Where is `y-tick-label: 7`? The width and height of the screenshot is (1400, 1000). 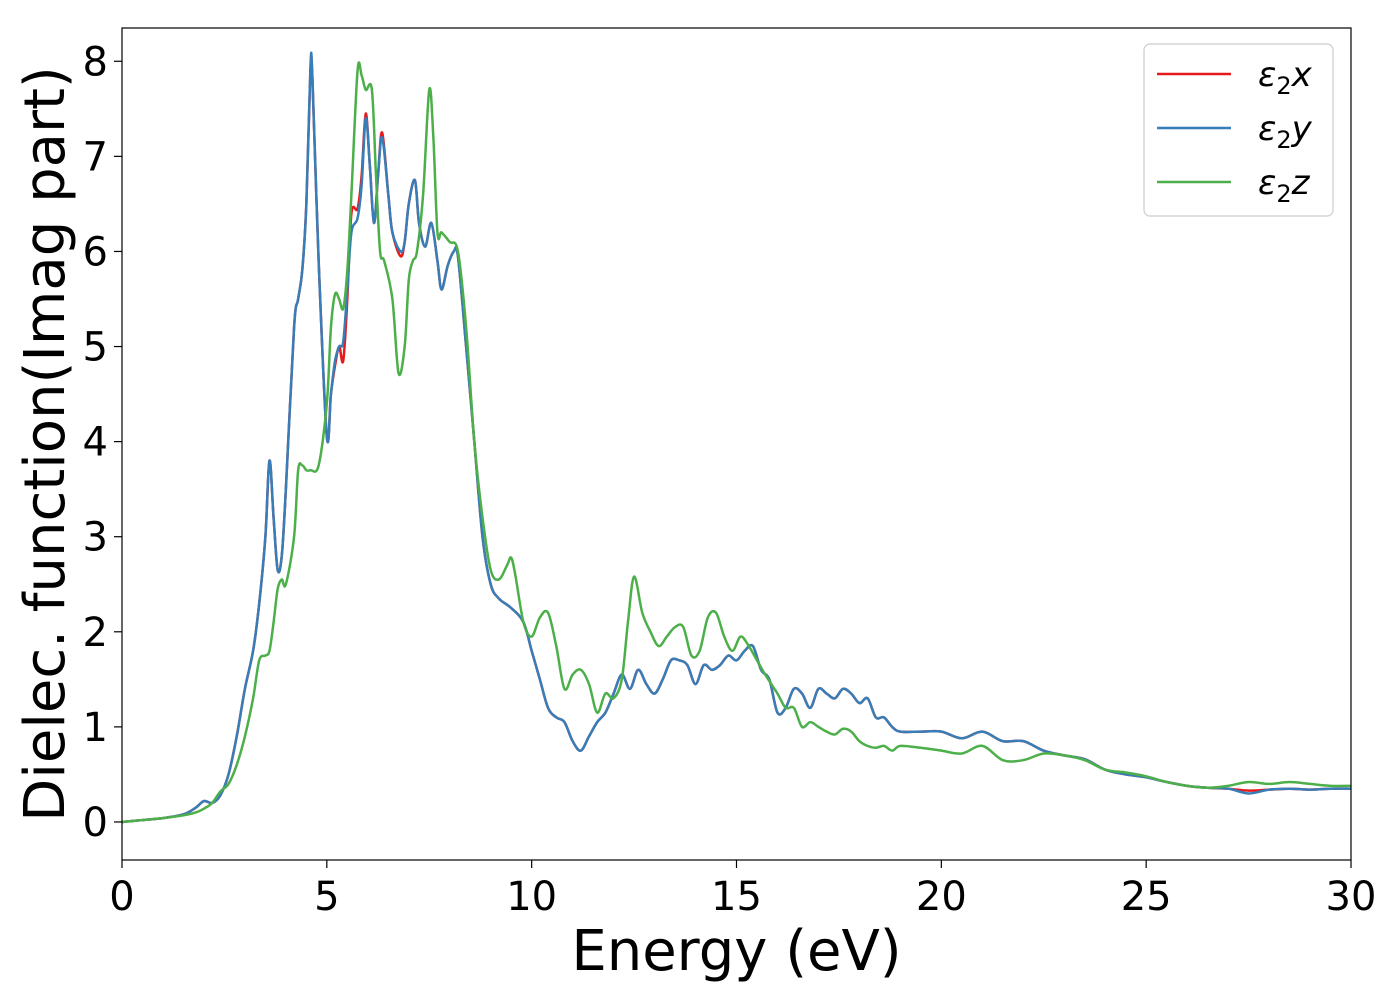 y-tick-label: 7 is located at coordinates (95, 157).